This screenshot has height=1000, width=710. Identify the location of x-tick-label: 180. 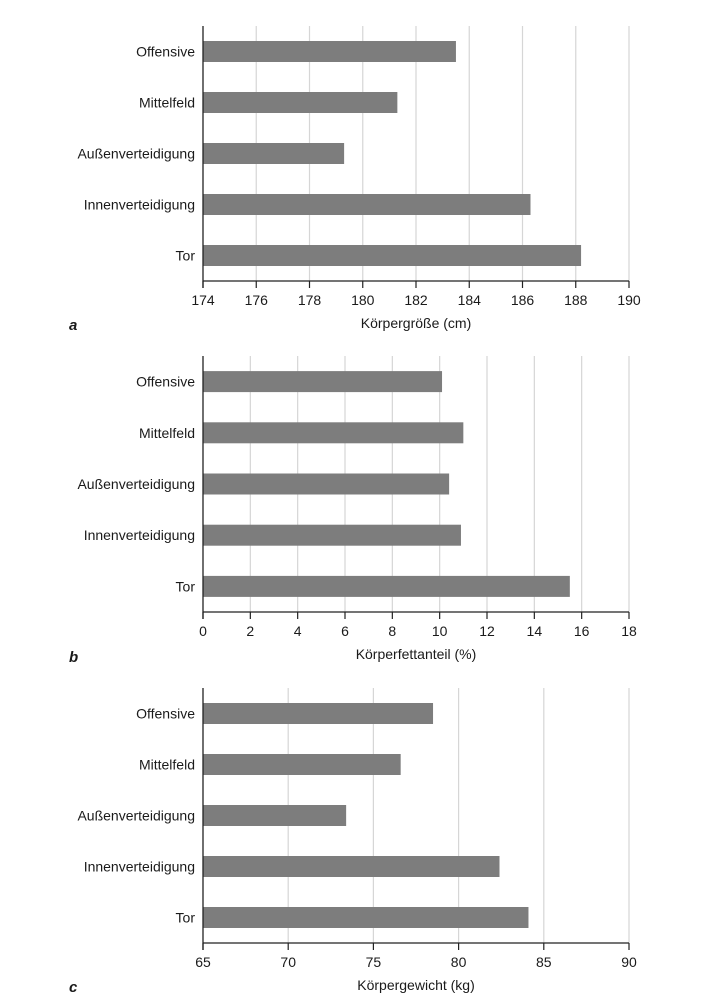
(363, 300).